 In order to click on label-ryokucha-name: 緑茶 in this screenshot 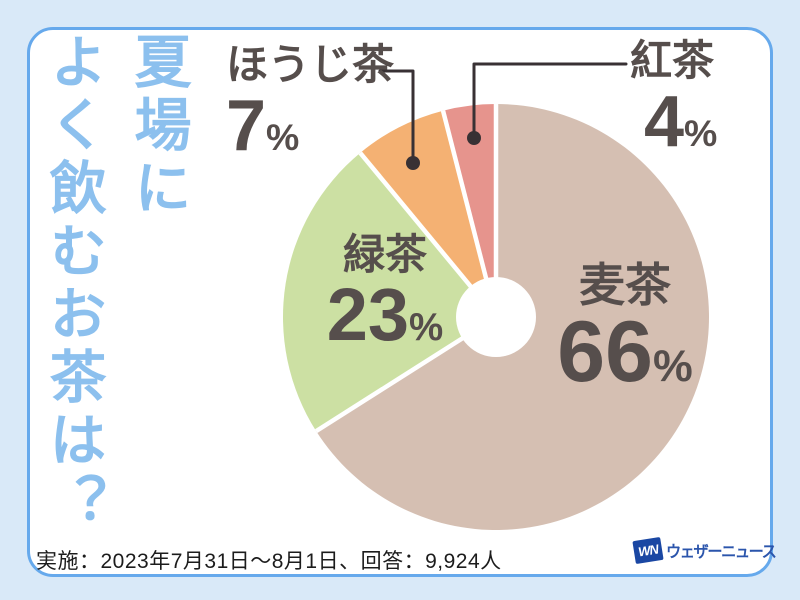, I will do `click(384, 254)`.